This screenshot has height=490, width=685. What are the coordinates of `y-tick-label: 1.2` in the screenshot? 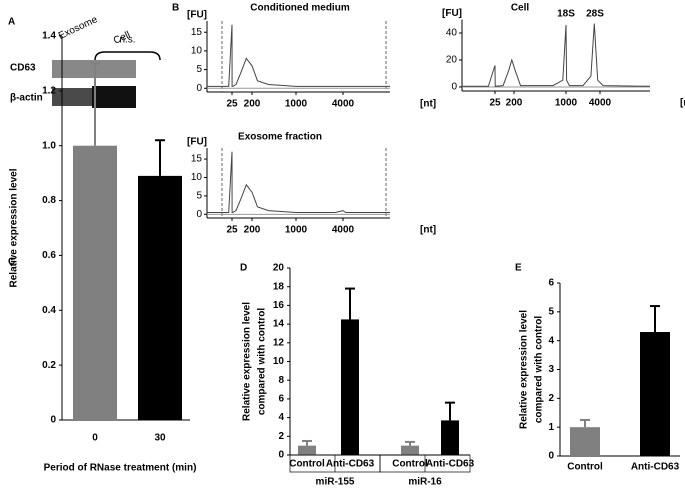 It's located at (49, 90).